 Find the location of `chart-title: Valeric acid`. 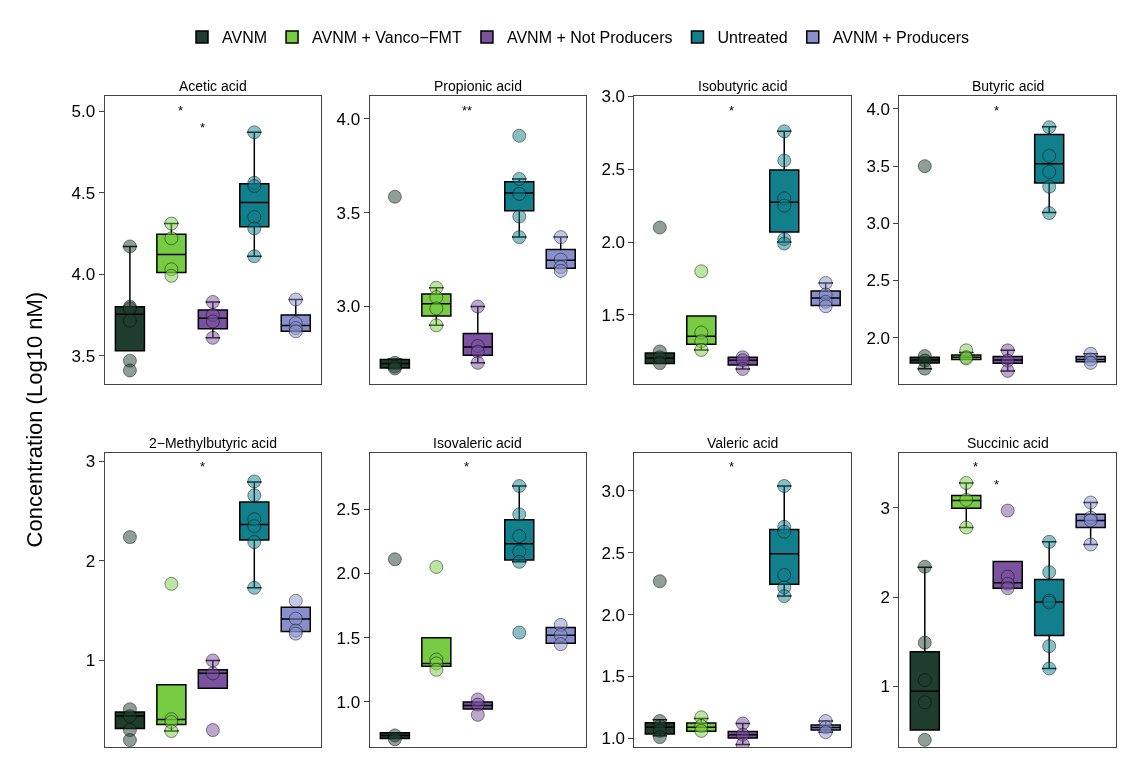

chart-title: Valeric acid is located at coordinates (743, 443).